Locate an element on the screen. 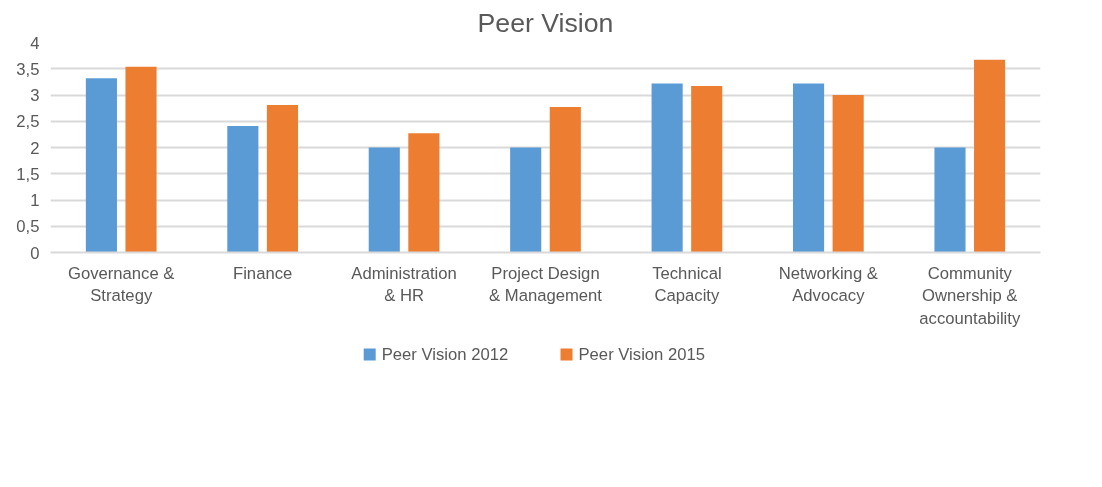 This screenshot has height=487, width=1102. legend-label: Peer Vision 2012 is located at coordinates (445, 354).